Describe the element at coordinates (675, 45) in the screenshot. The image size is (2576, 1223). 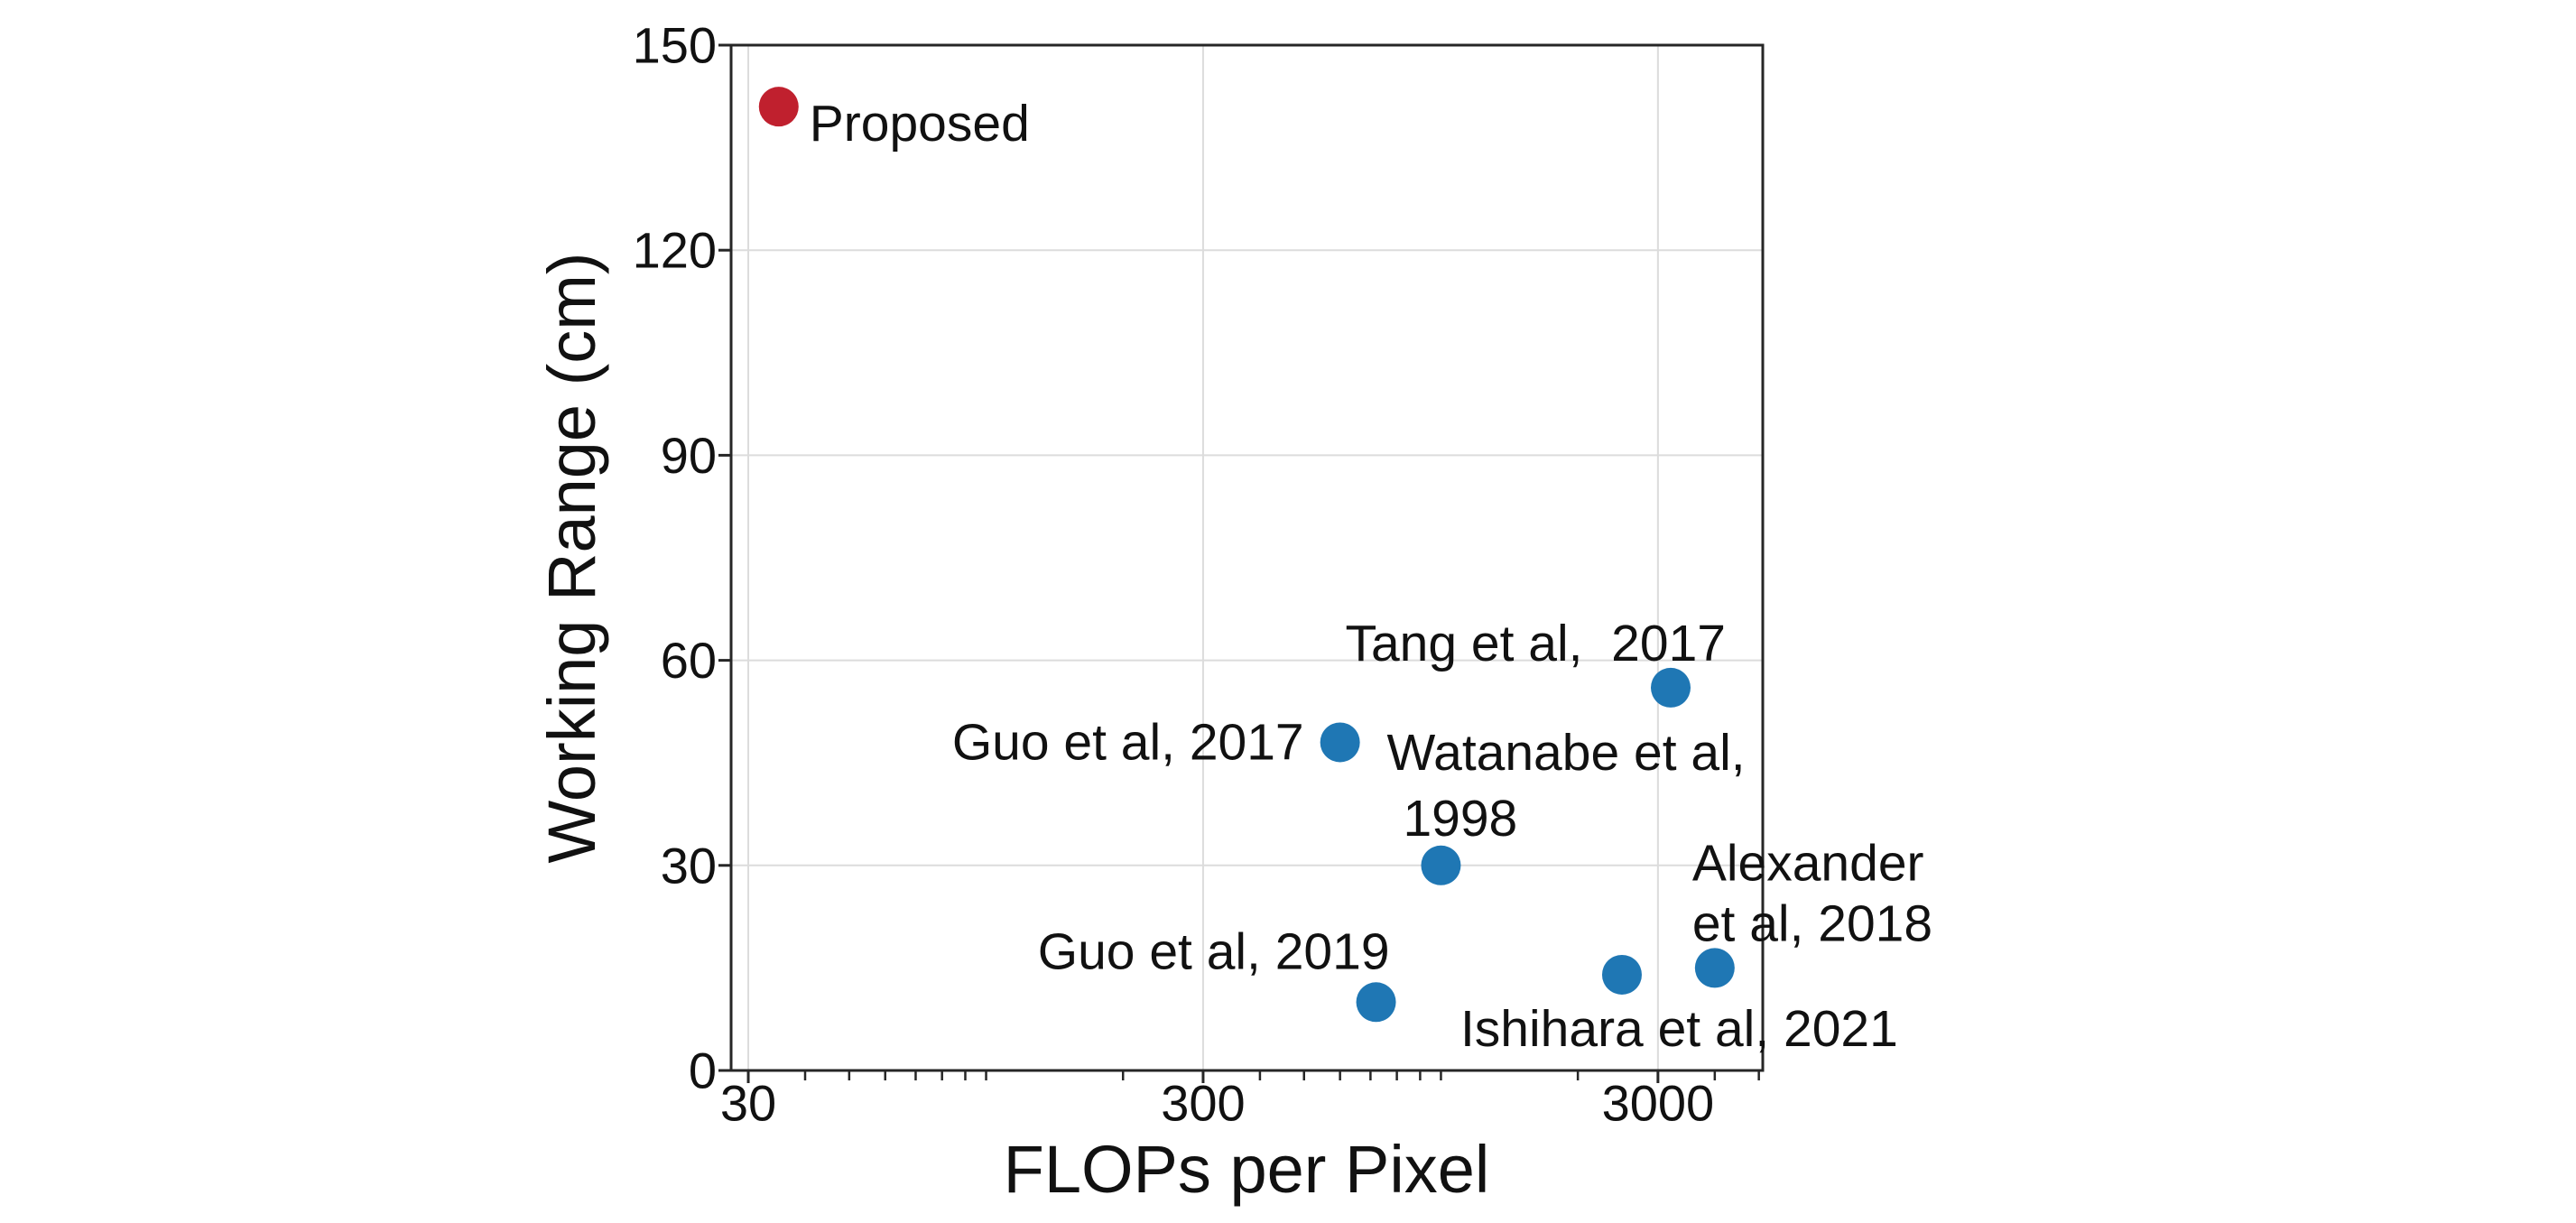
I see `y-tick-label-150: 150` at that location.